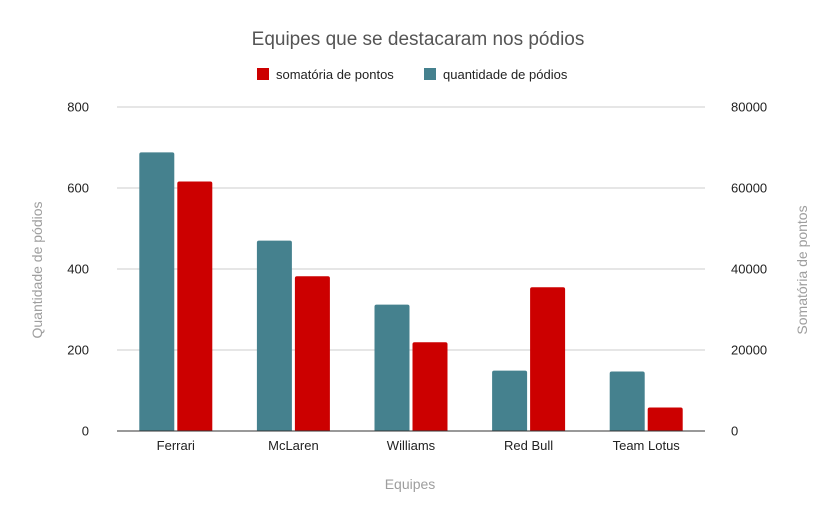  I want to click on x-axis-title: Equipes, so click(410, 484).